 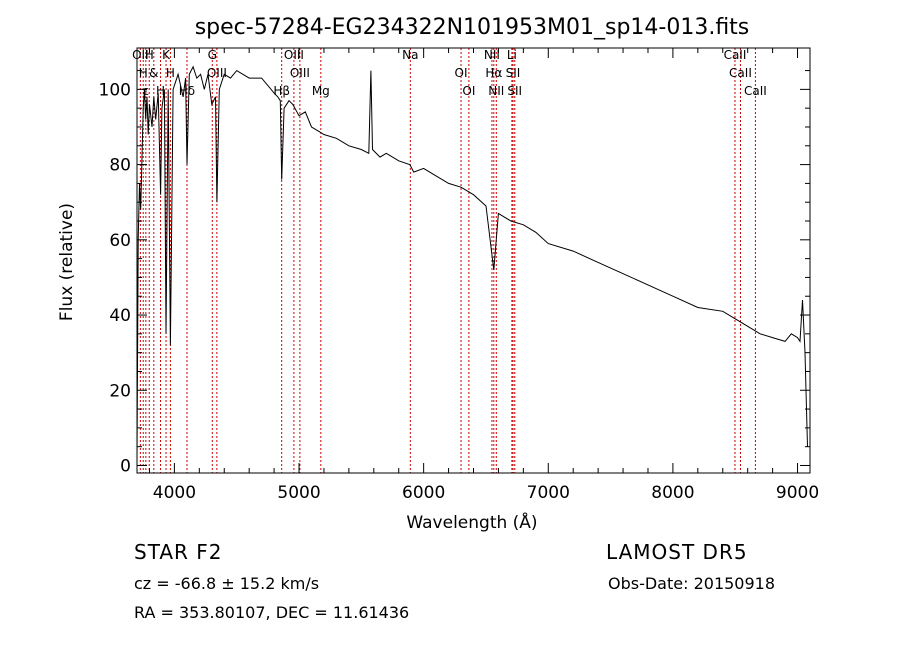 I want to click on object-class-label: STAR F2, so click(x=178, y=552).